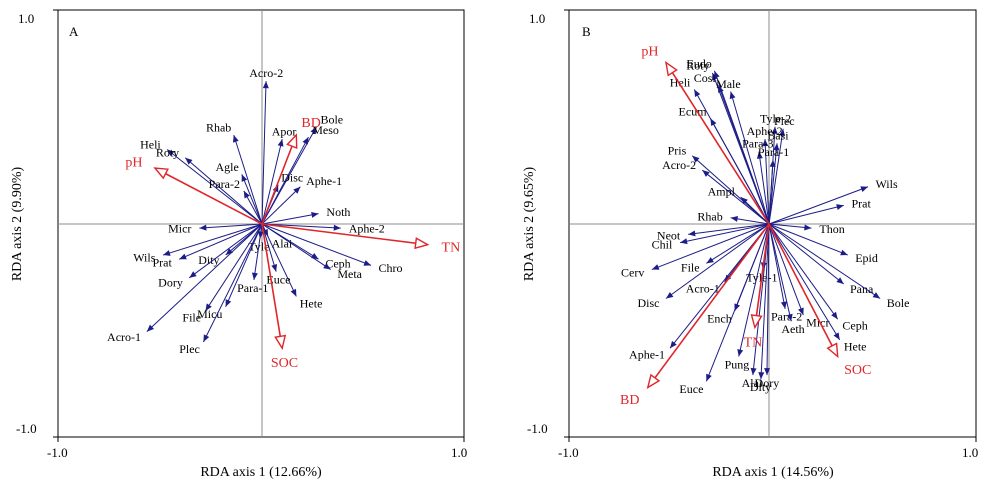  I want to click on species-arrow-meso, so click(285, 180).